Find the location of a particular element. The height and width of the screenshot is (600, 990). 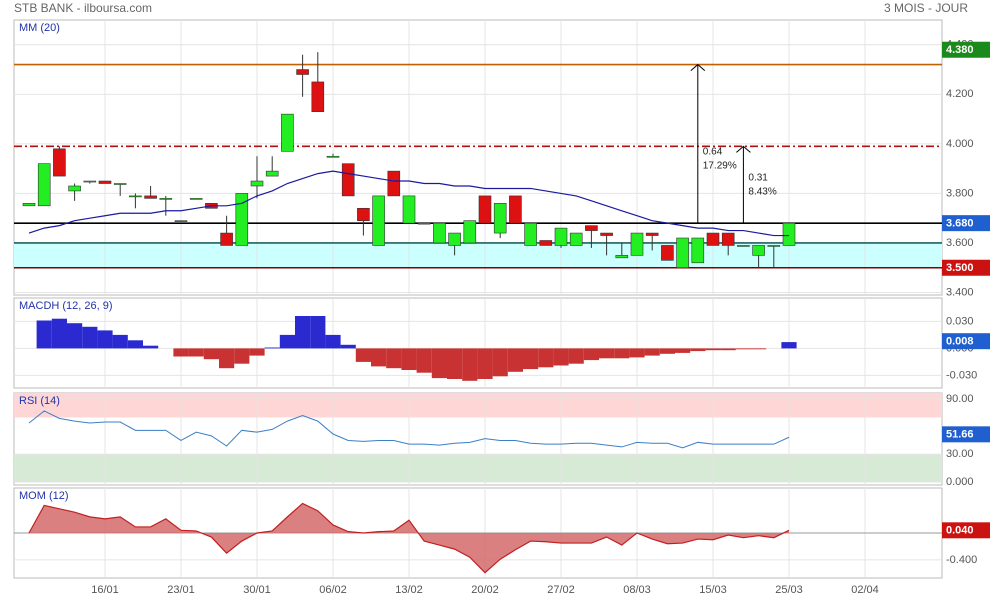

value-box-label: 3.680 is located at coordinates (960, 224).